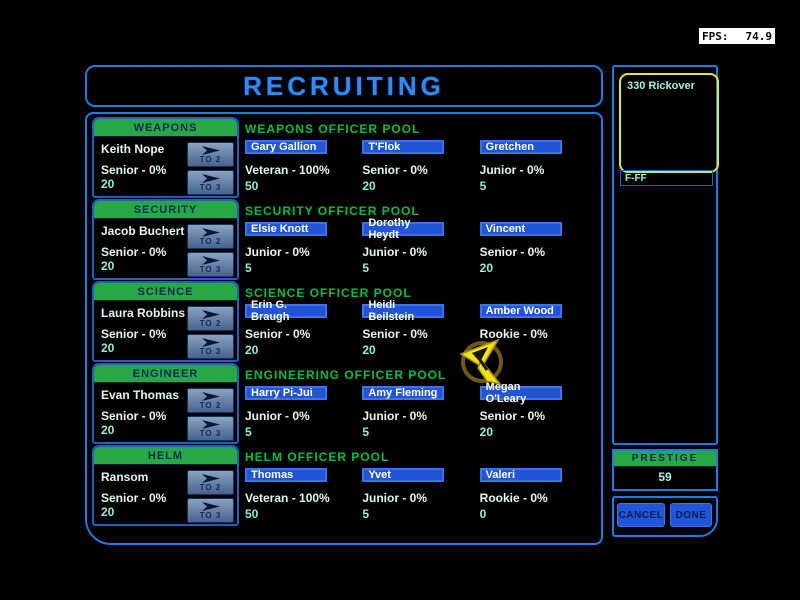 This screenshot has width=800, height=600. Describe the element at coordinates (125, 477) in the screenshot. I see `current-officer-name: Ransom` at that location.